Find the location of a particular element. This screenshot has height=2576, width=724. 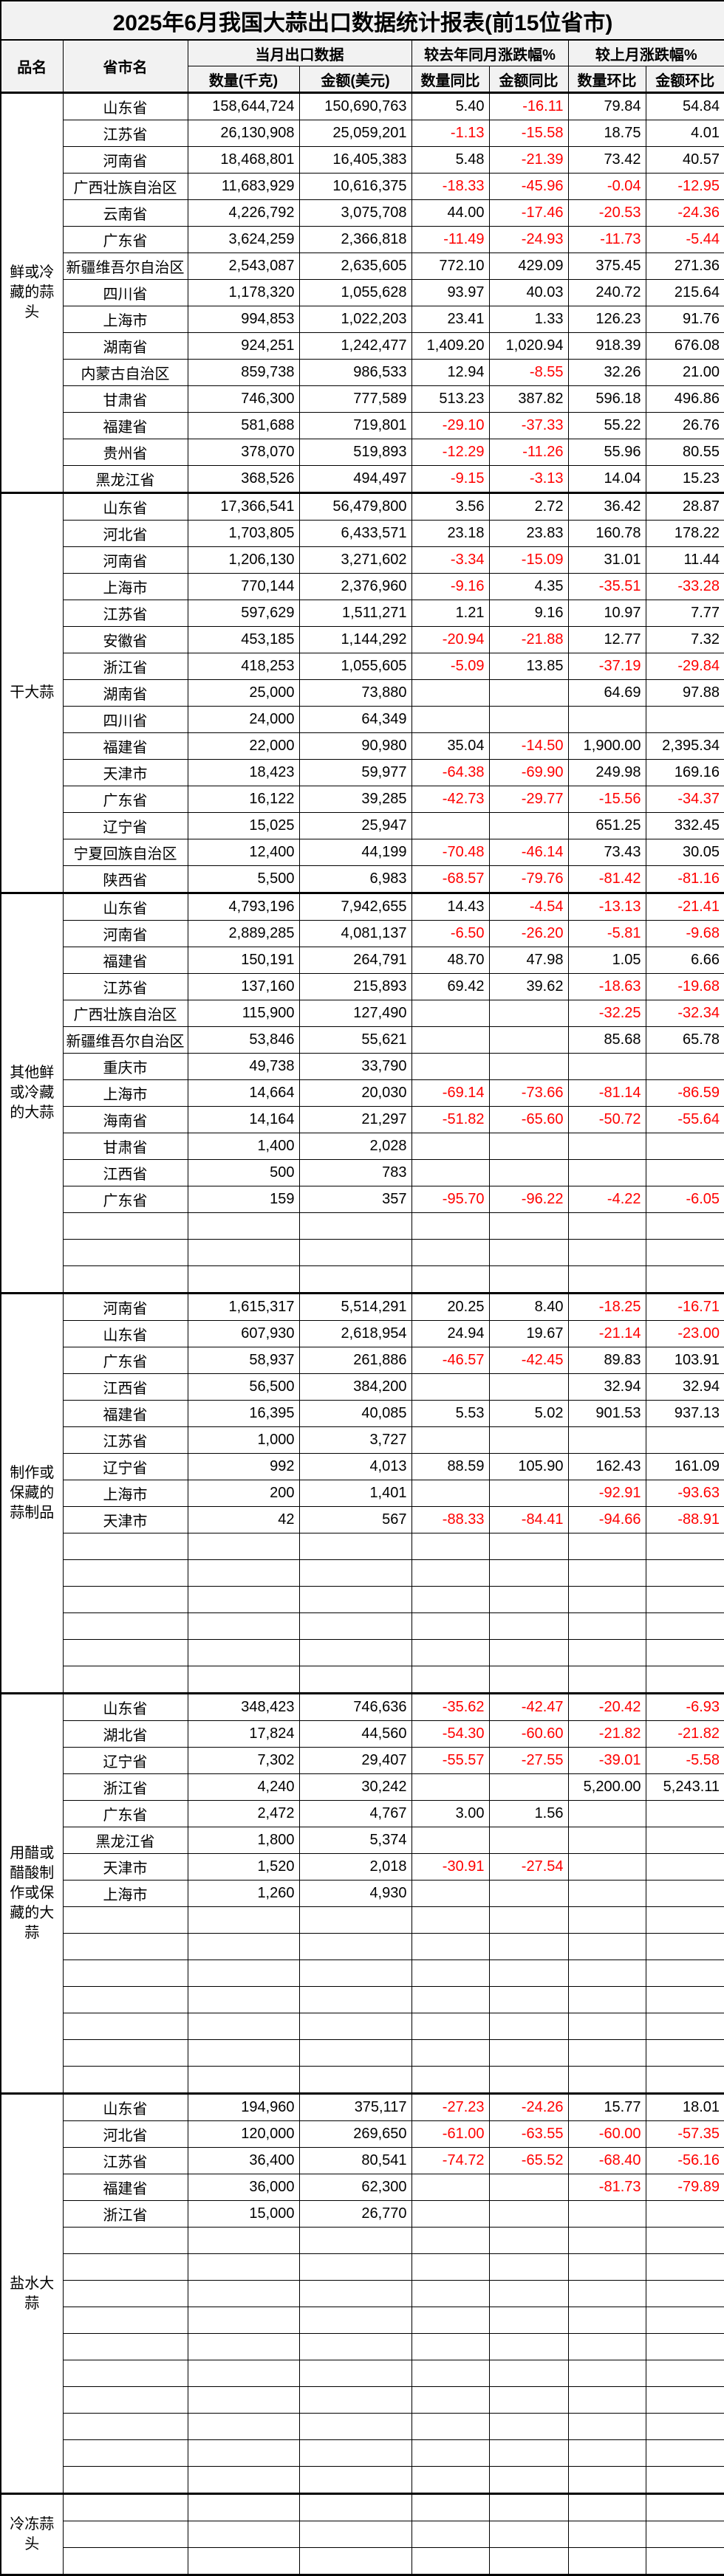

amt-yoy-cell: -8.55 is located at coordinates (528, 372).